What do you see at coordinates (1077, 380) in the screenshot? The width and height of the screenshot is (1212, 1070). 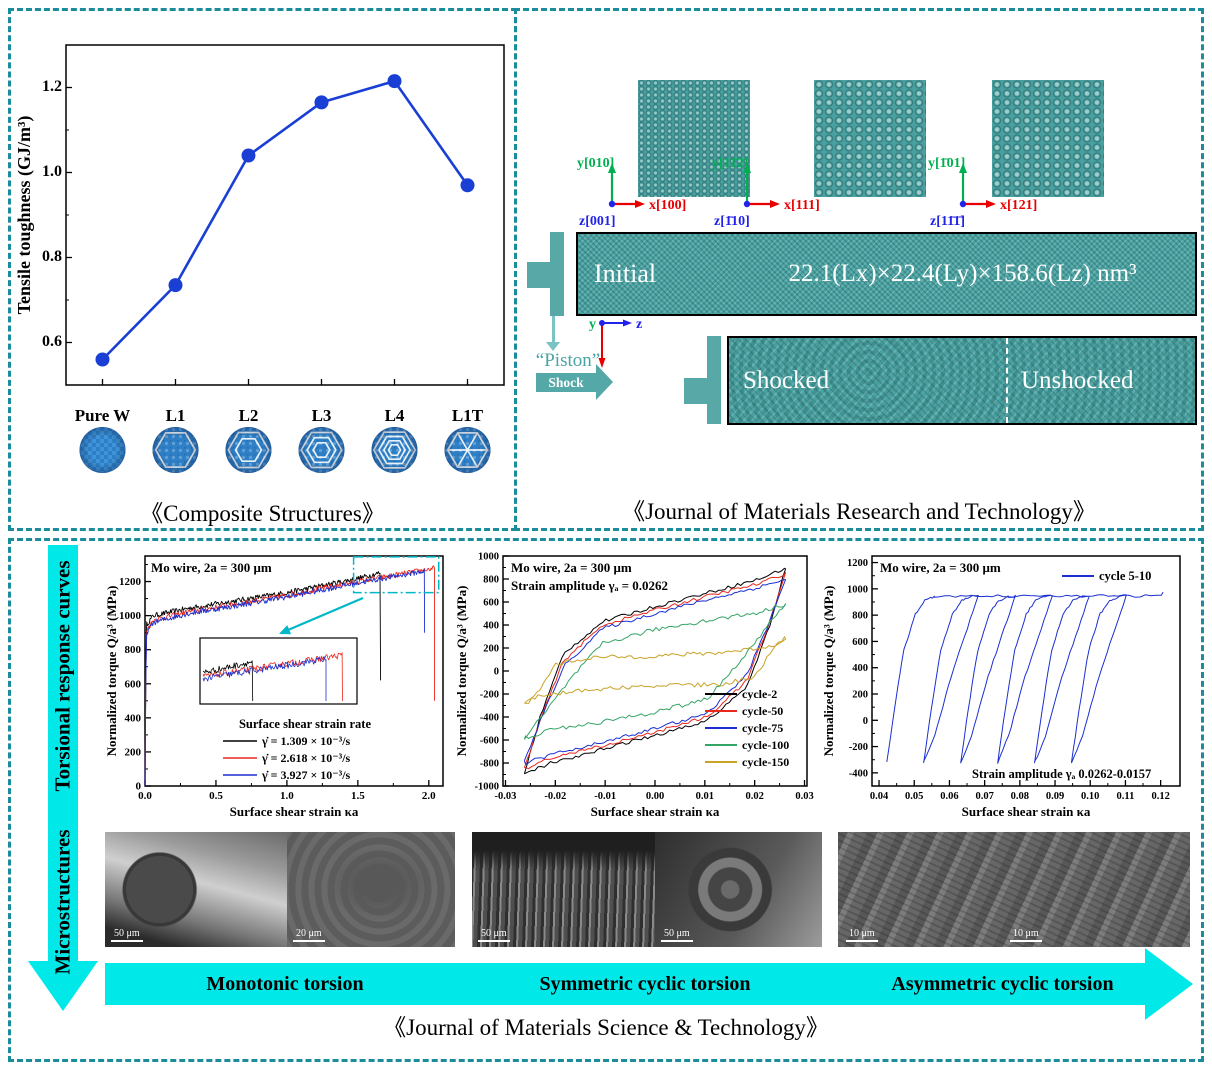 I see `unshocked-label: Unshocked` at bounding box center [1077, 380].